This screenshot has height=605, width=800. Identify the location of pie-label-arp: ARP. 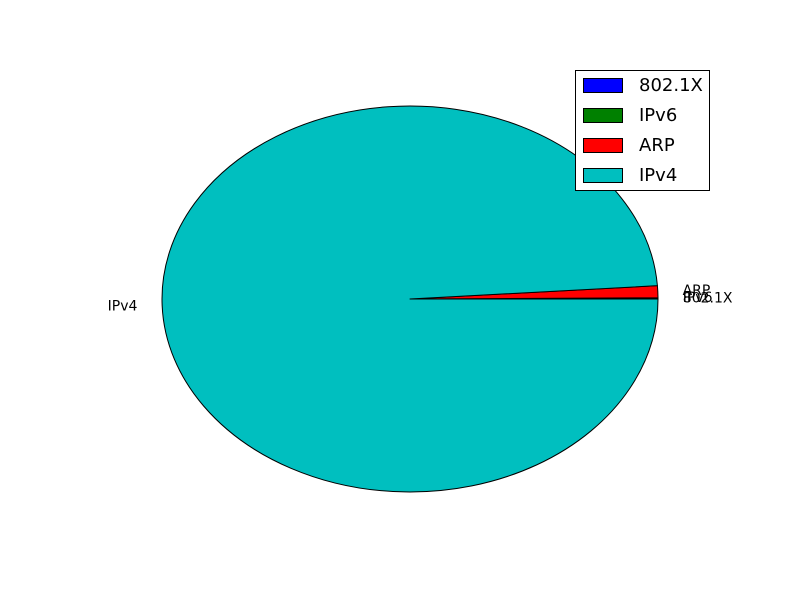
(697, 291).